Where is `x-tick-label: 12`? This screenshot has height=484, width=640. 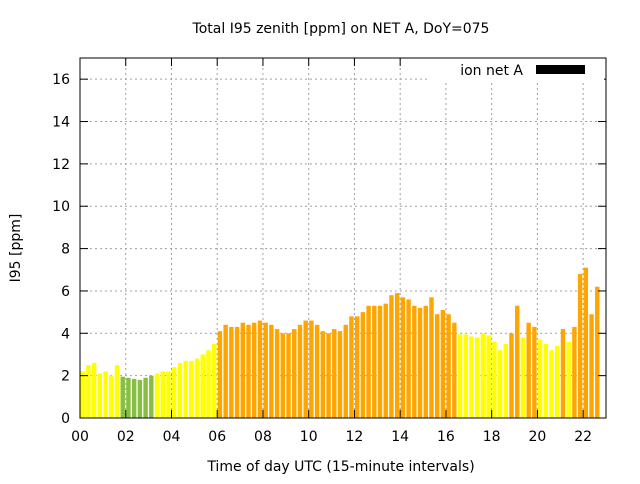
x-tick-label: 12 is located at coordinates (355, 437).